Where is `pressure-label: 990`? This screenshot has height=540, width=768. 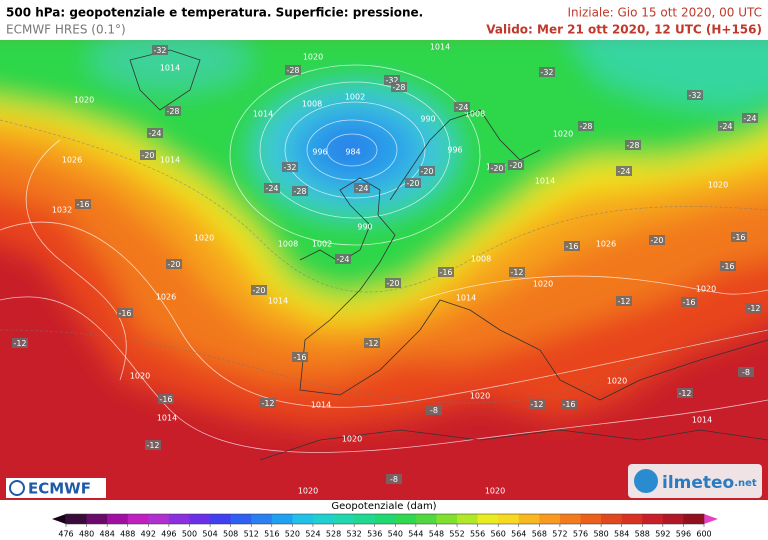
pressure-label: 990 is located at coordinates (427, 119).